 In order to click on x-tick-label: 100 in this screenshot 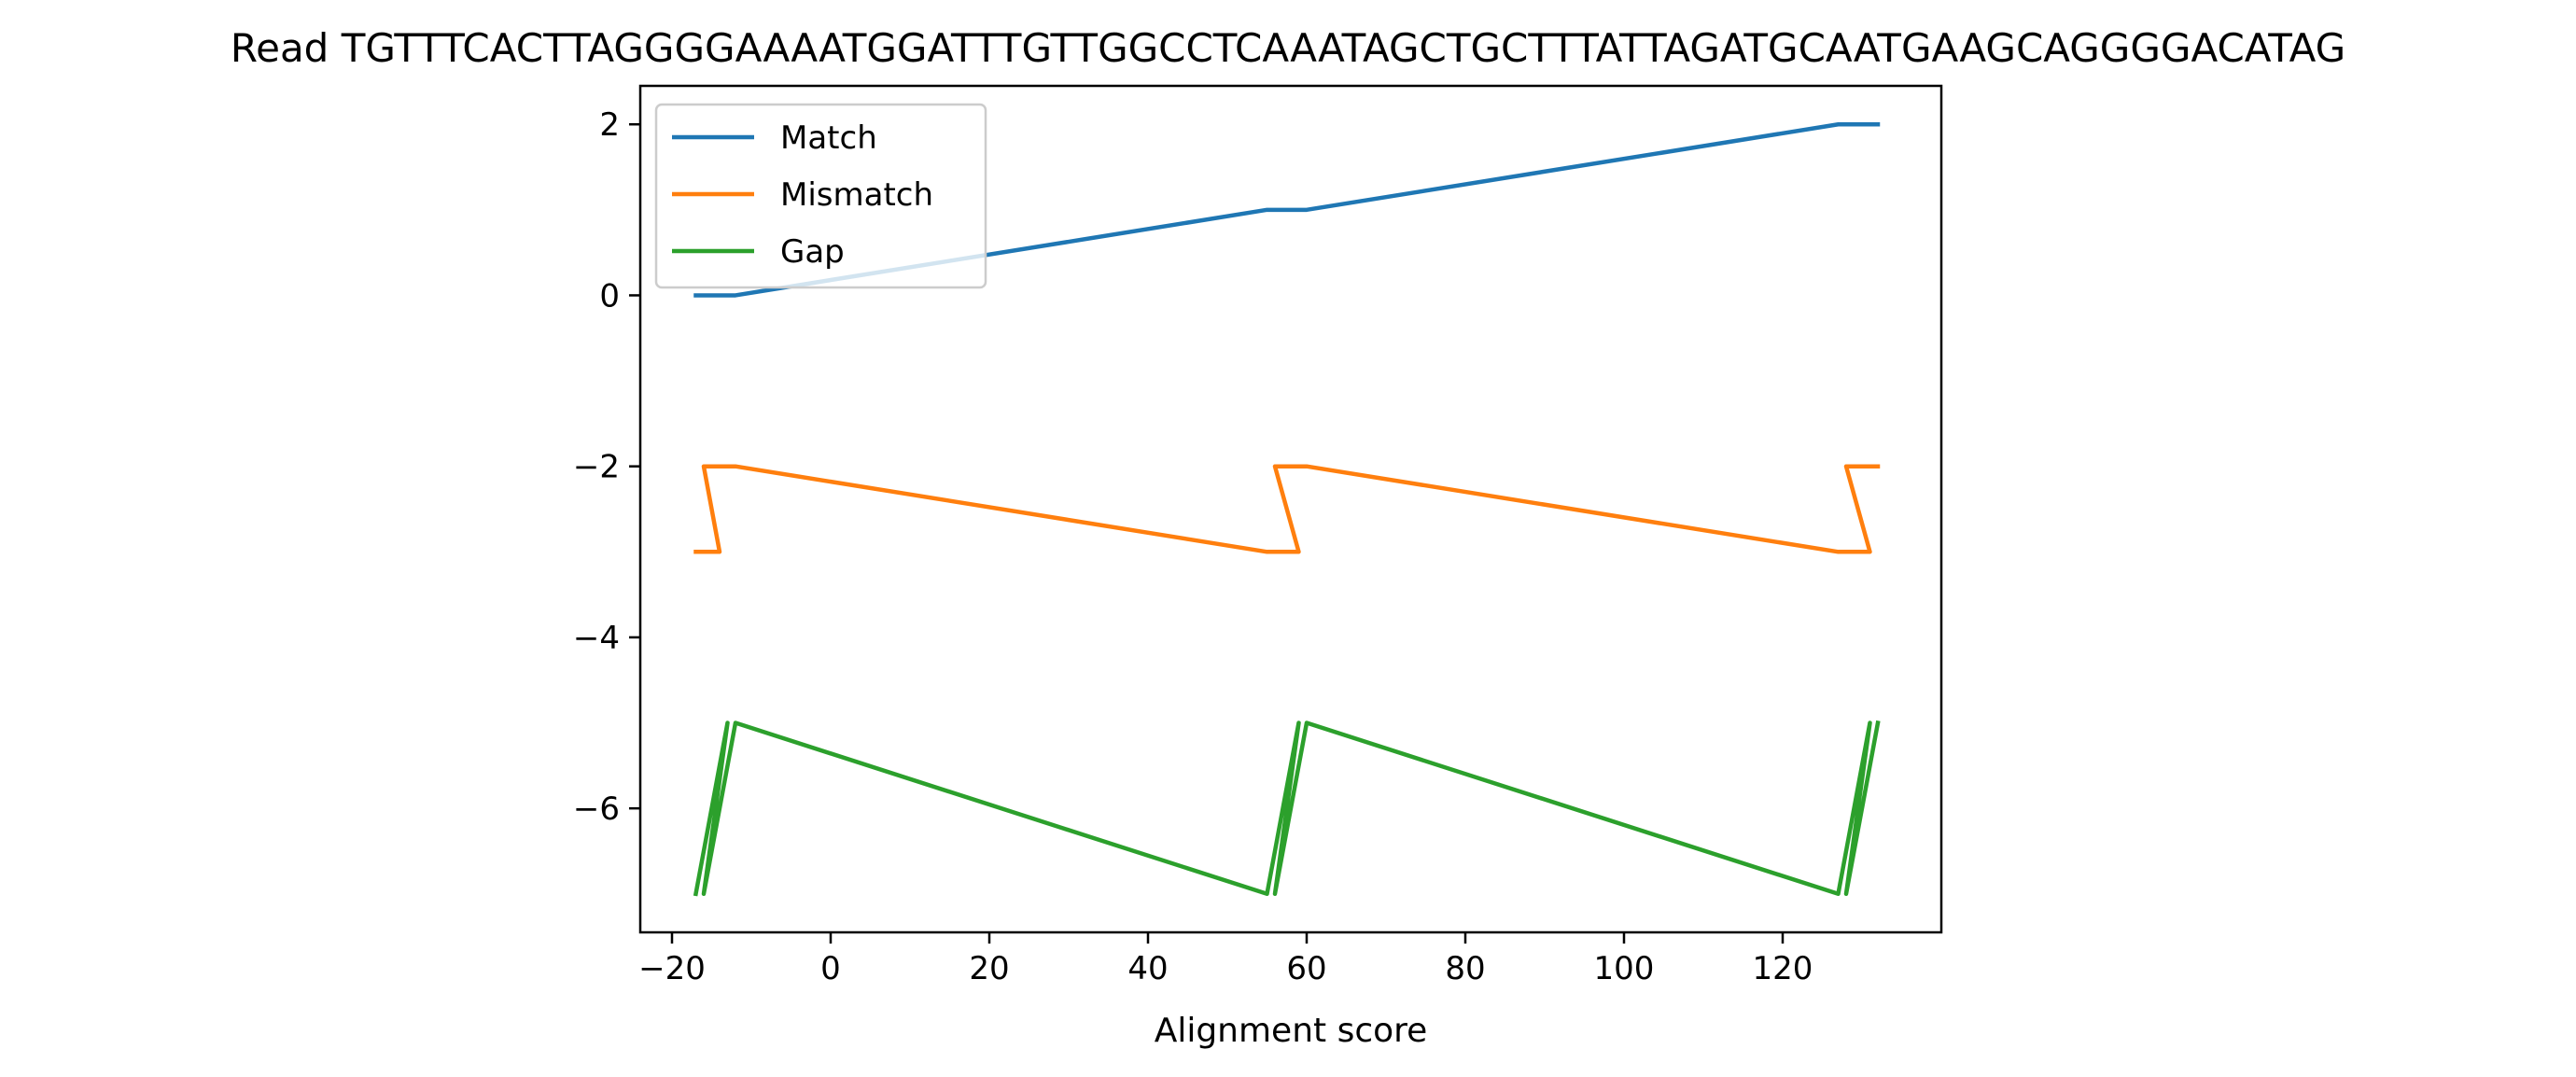, I will do `click(1624, 969)`.